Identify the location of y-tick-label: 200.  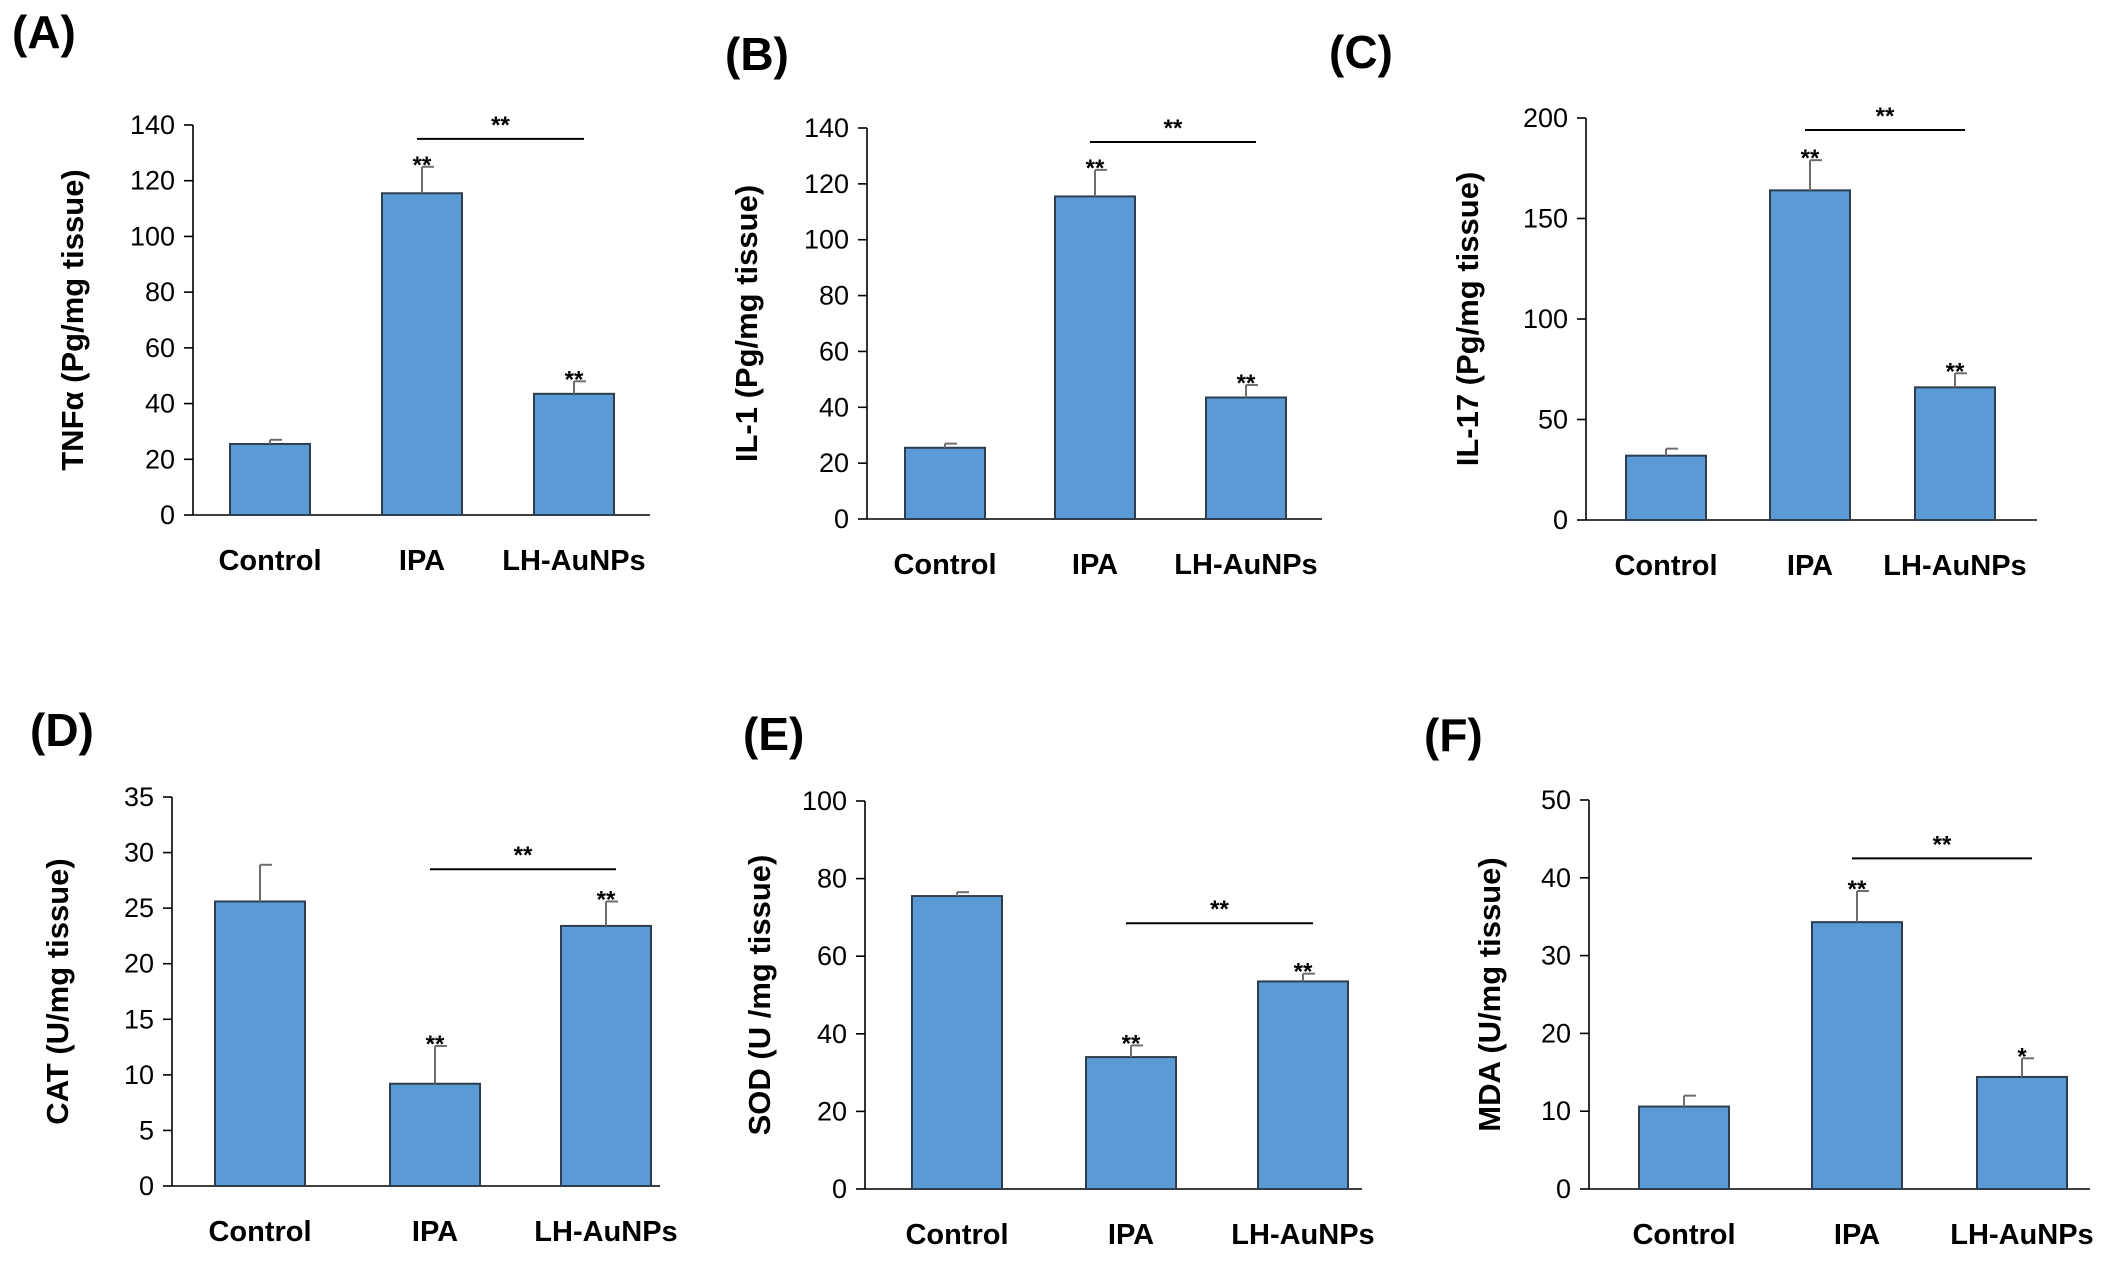
(1545, 118).